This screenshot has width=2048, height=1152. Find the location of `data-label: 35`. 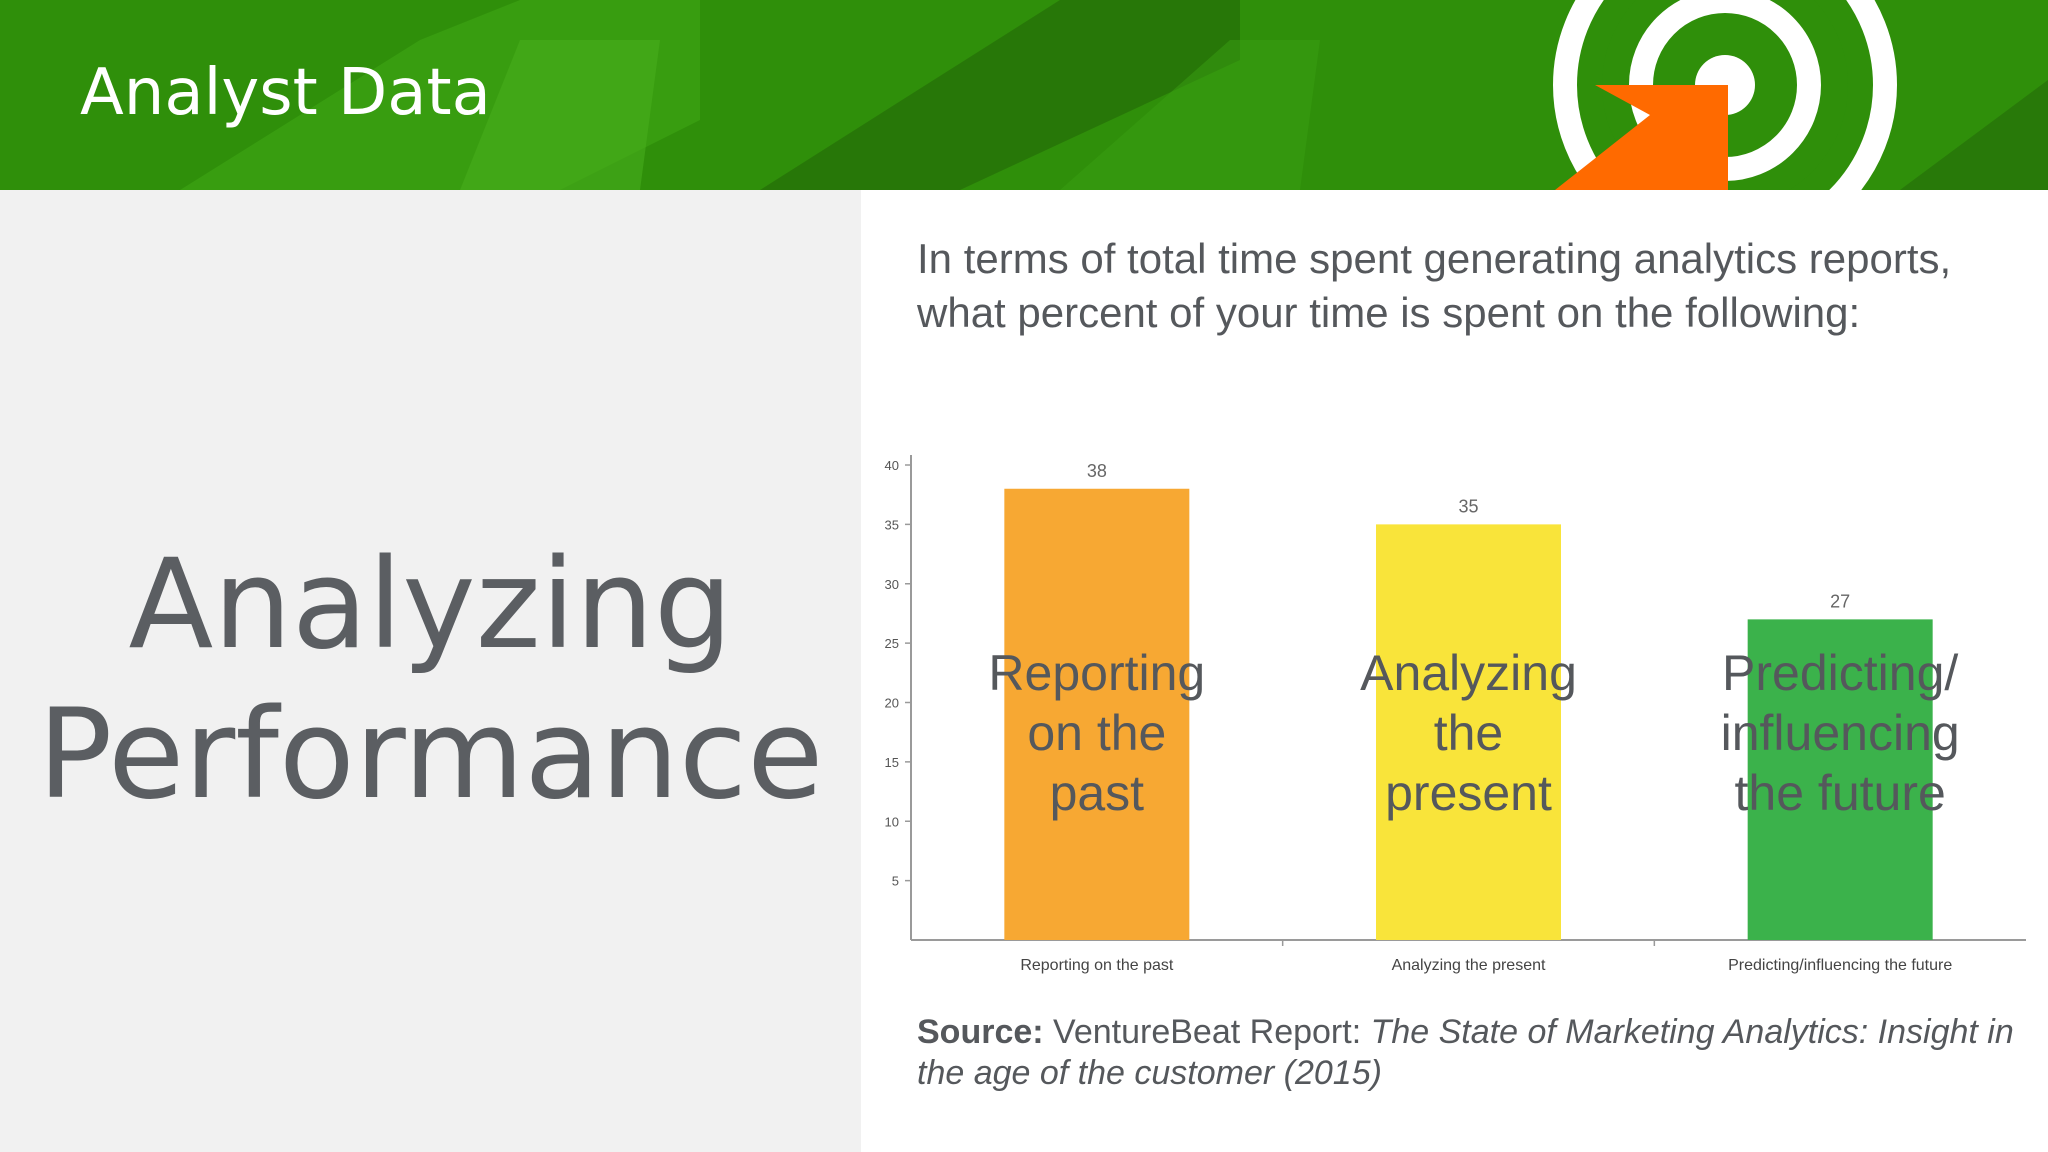

data-label: 35 is located at coordinates (1468, 506).